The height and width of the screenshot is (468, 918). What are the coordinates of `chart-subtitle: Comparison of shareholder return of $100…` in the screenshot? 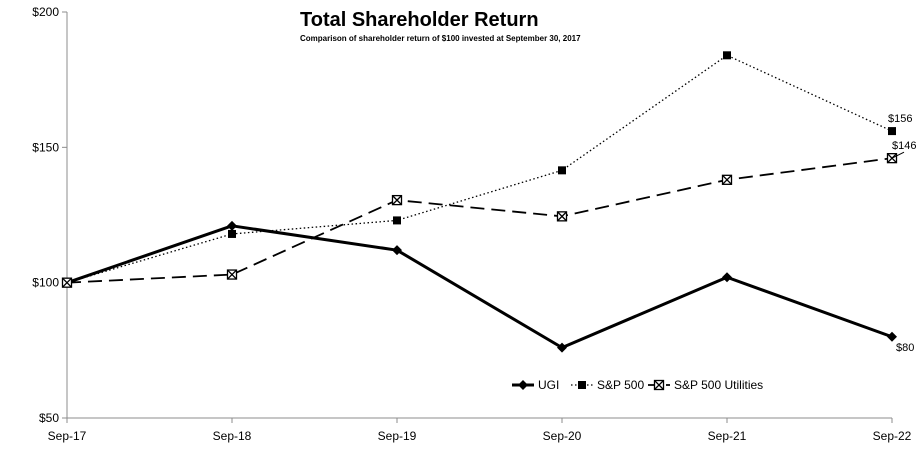 It's located at (440, 38).